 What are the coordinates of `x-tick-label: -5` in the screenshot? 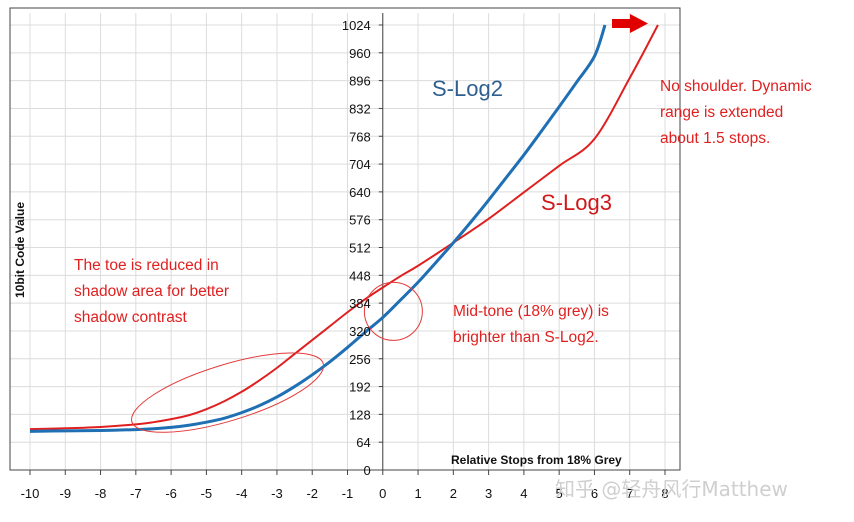 It's located at (207, 493).